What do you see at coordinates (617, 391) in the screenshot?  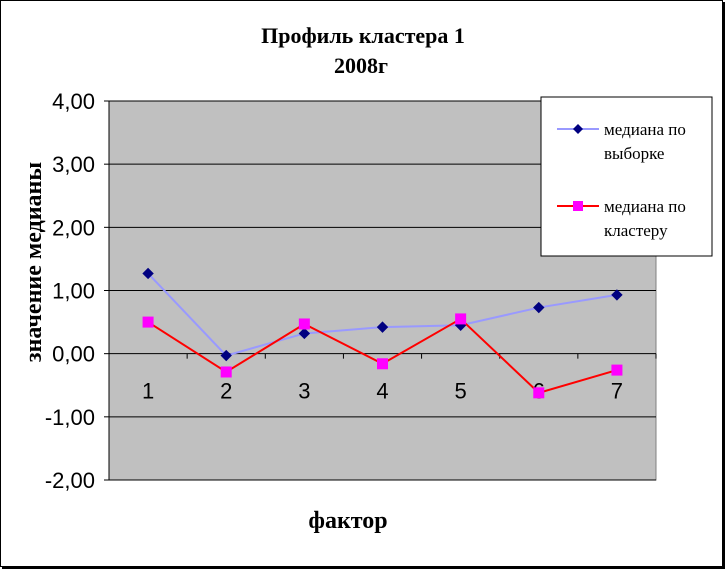 I see `x-category-label: 7` at bounding box center [617, 391].